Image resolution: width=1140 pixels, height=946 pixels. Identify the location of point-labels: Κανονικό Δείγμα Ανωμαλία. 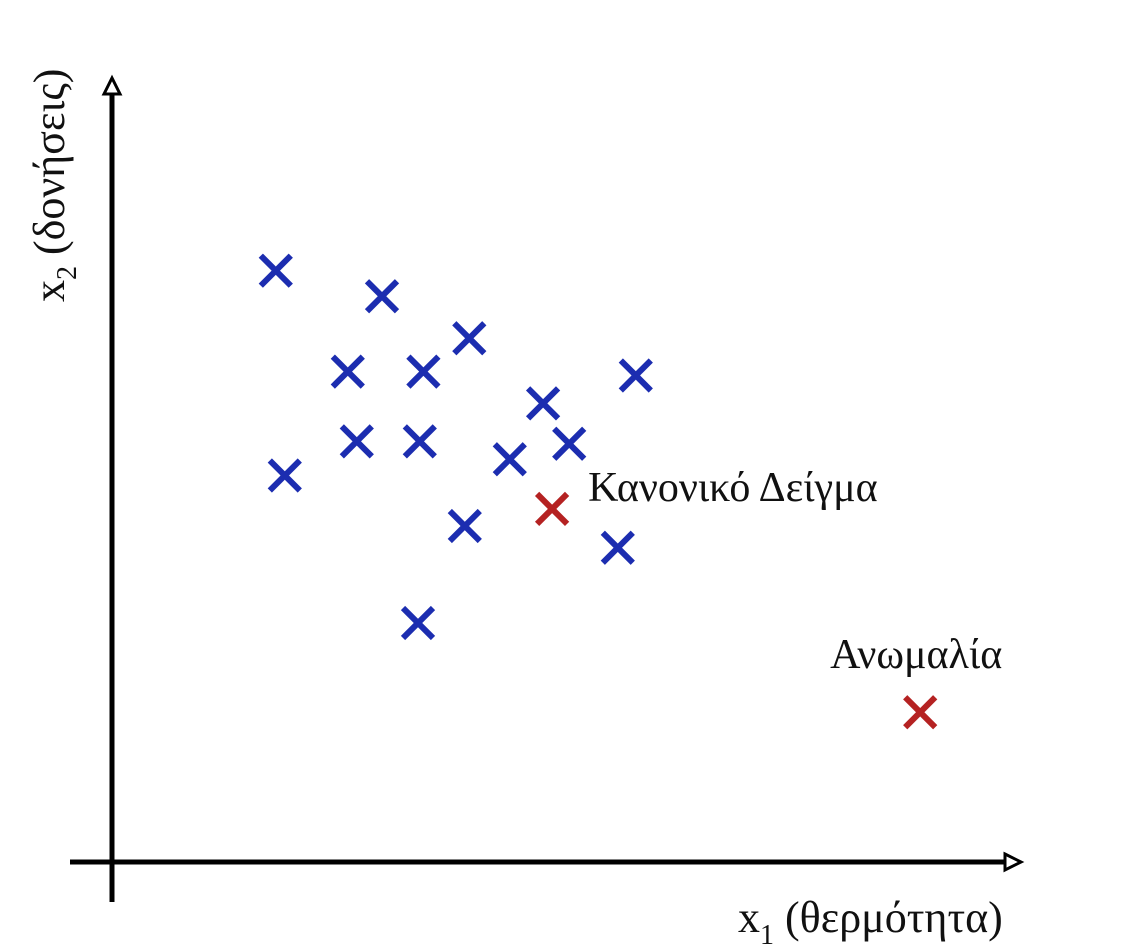
(795, 571).